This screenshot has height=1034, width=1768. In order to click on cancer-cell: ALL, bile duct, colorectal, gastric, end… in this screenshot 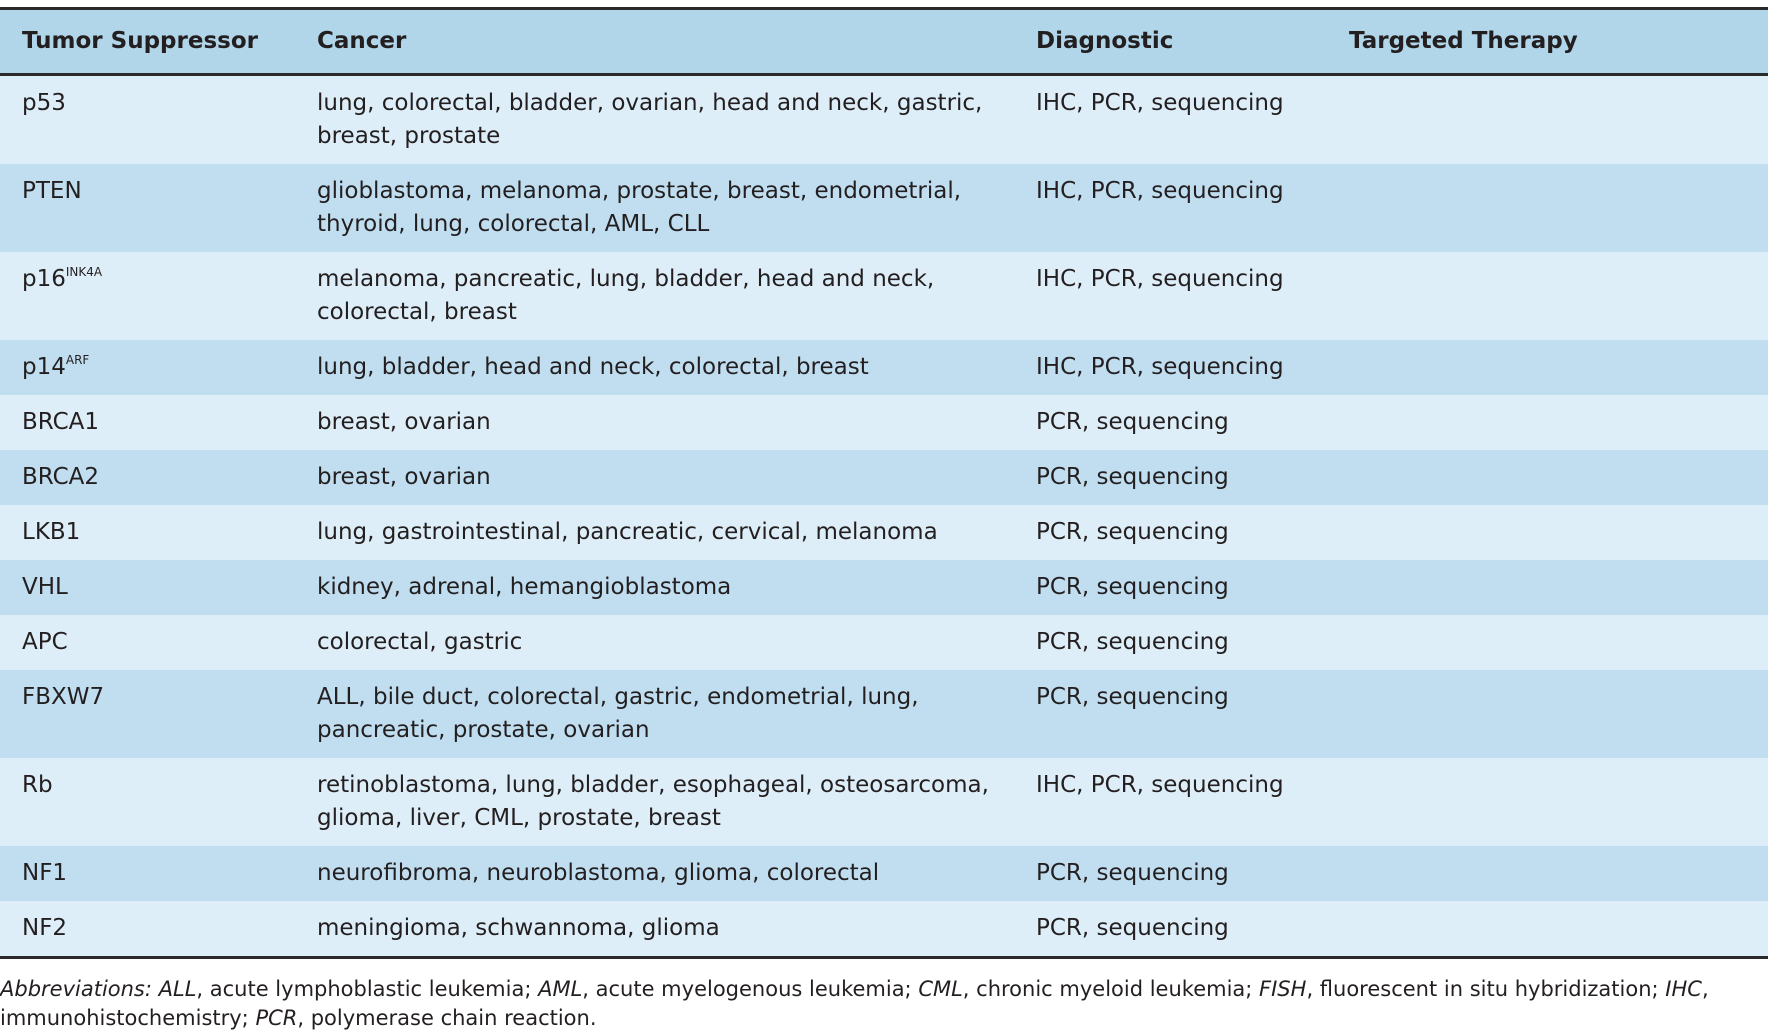, I will do `click(676, 714)`.